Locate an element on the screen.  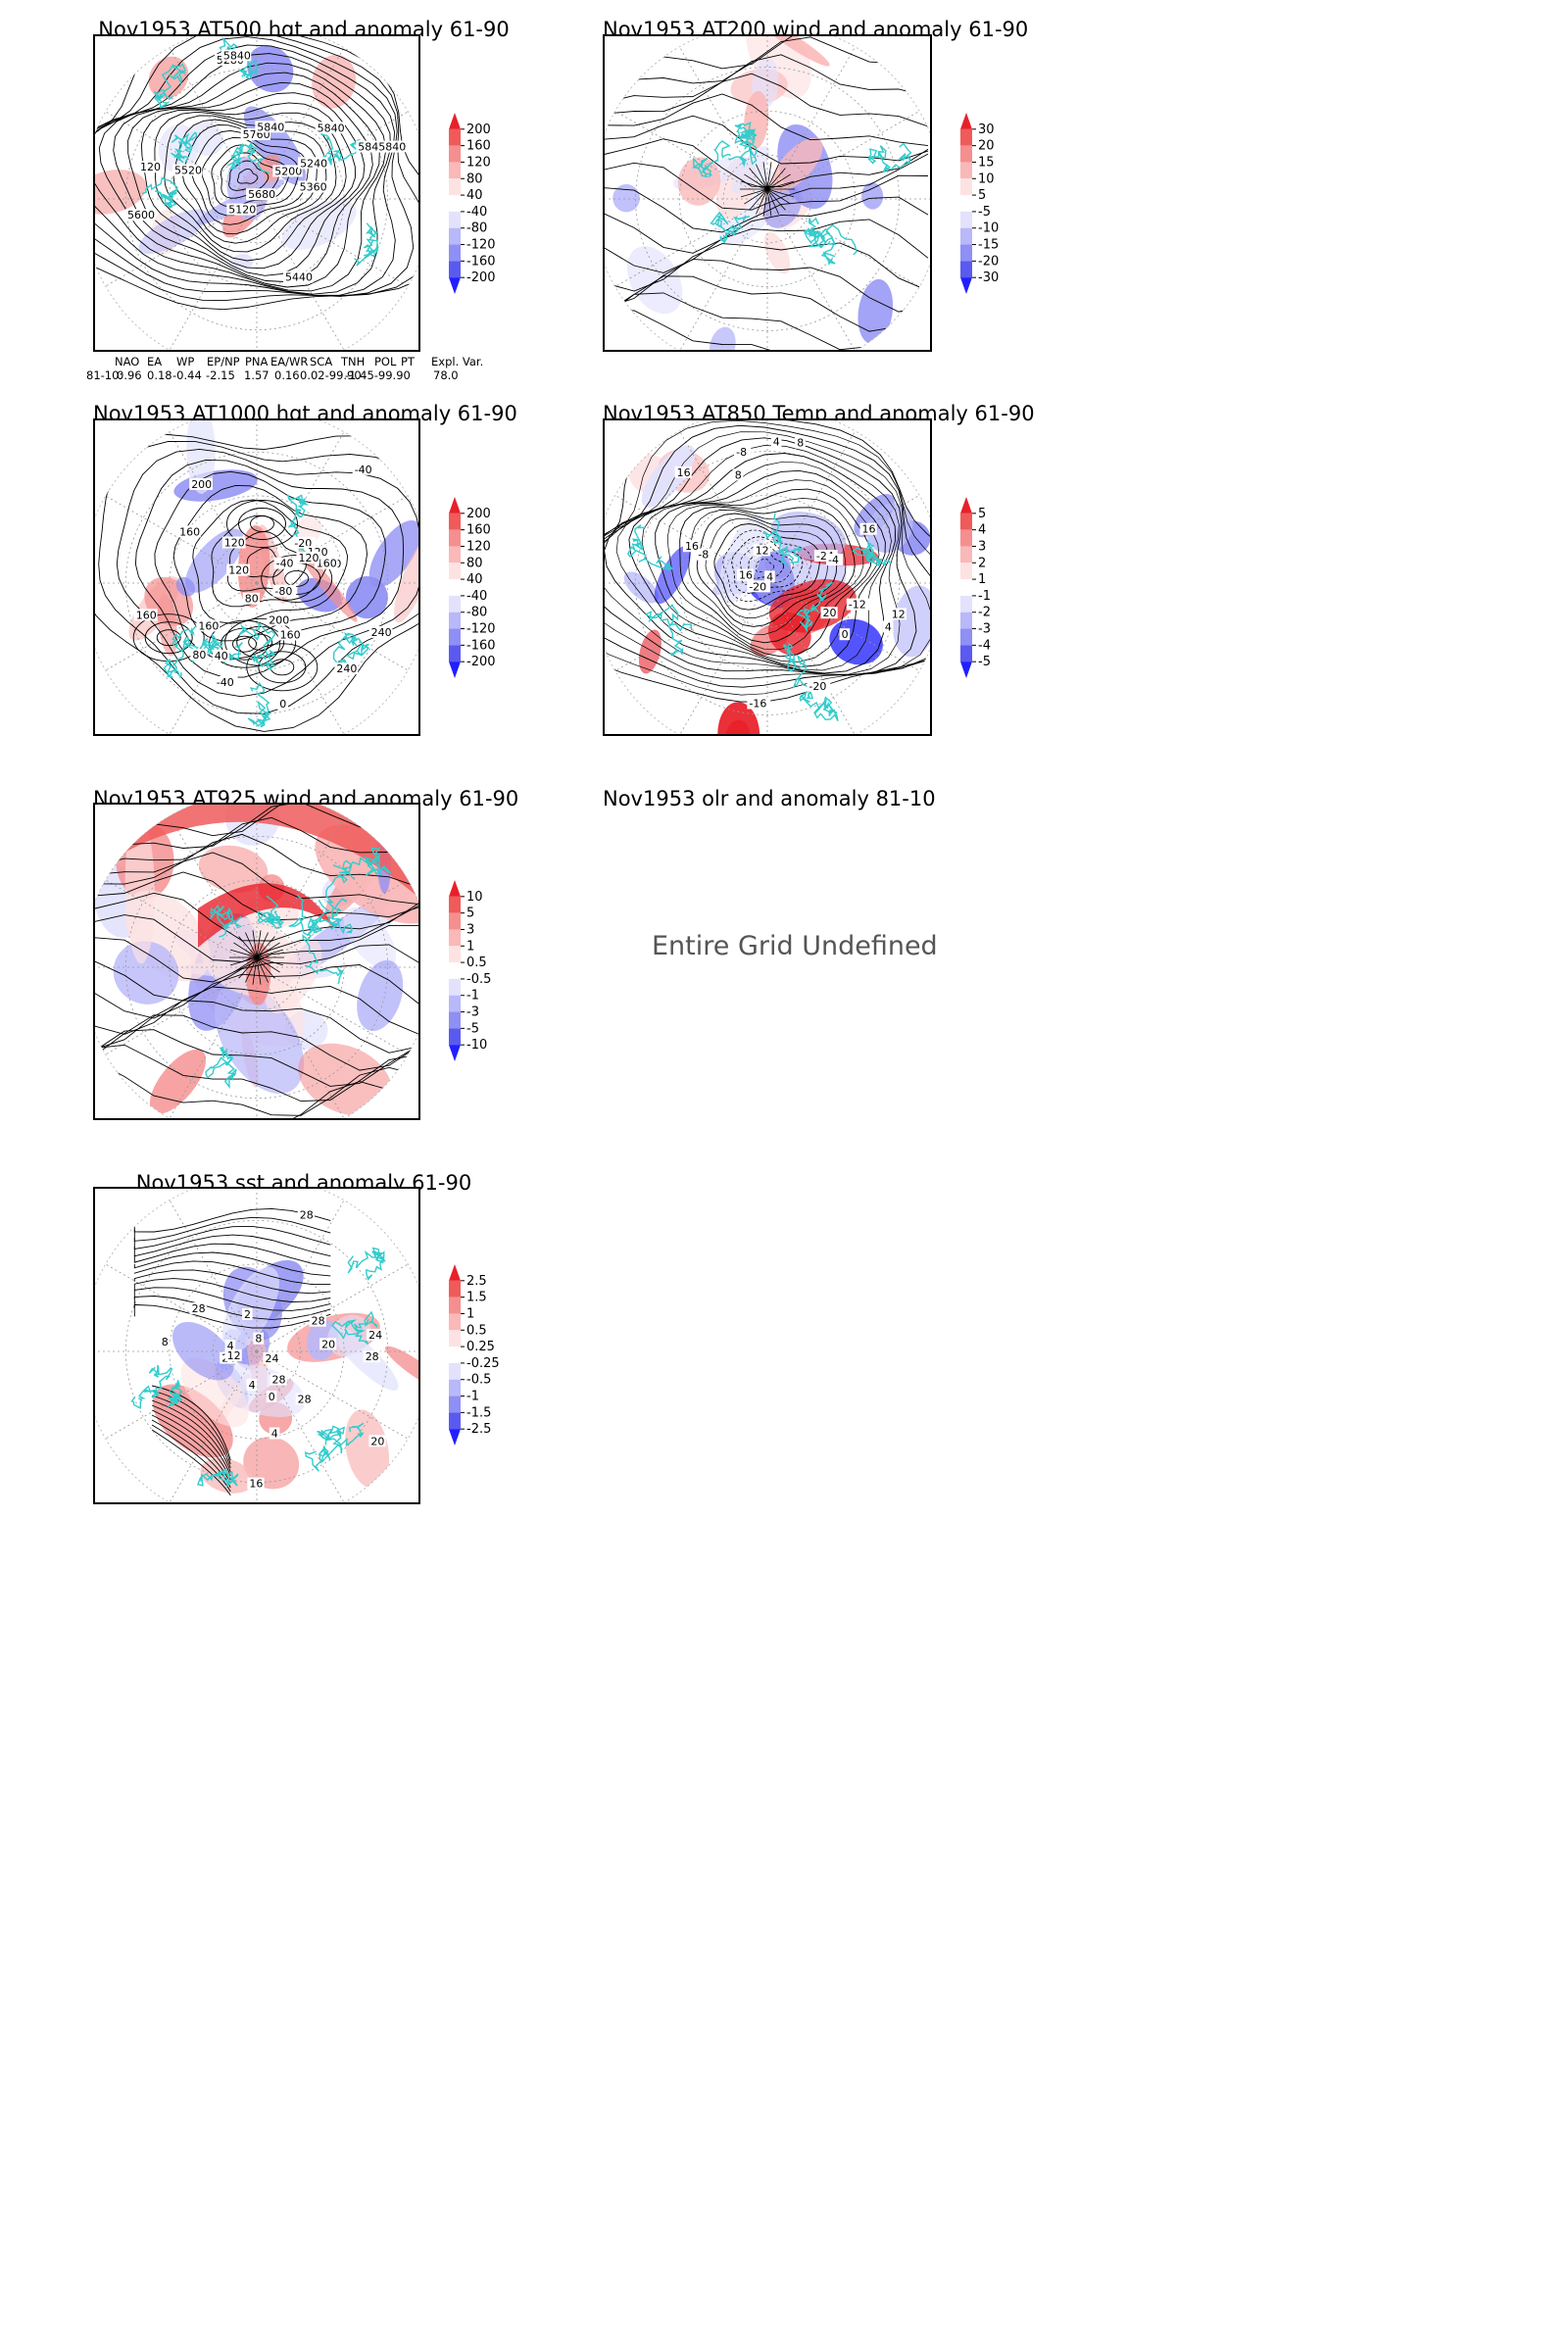
colorbar-label: -2 is located at coordinates (984, 613).